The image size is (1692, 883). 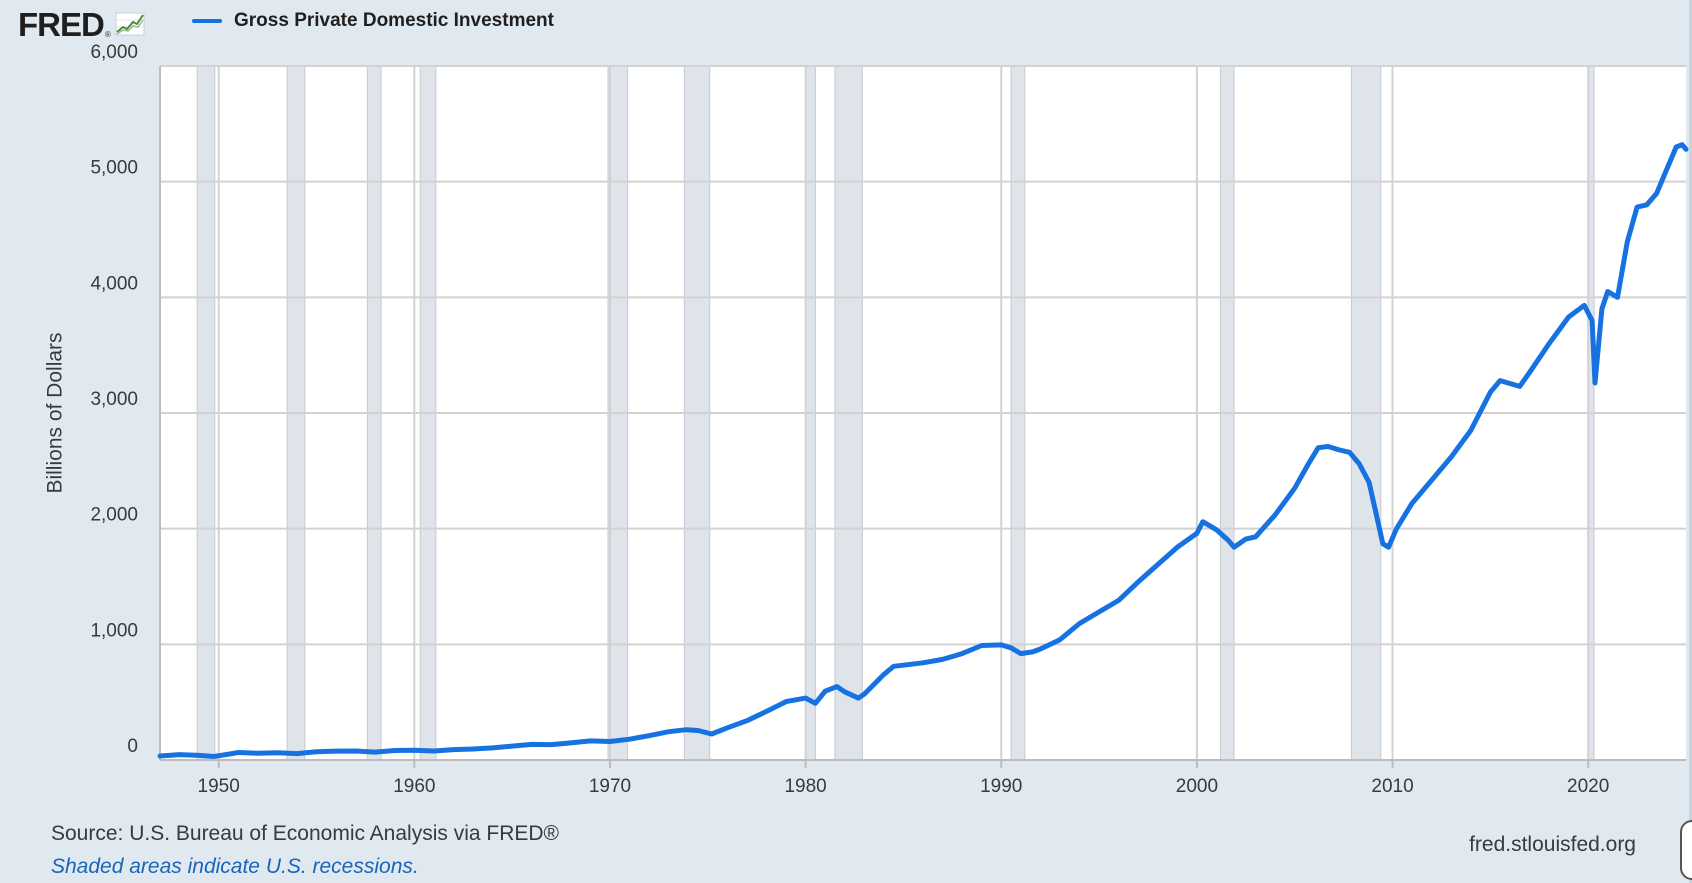 What do you see at coordinates (235, 866) in the screenshot?
I see `recession-note: Shaded areas indicate U.S. recessions.` at bounding box center [235, 866].